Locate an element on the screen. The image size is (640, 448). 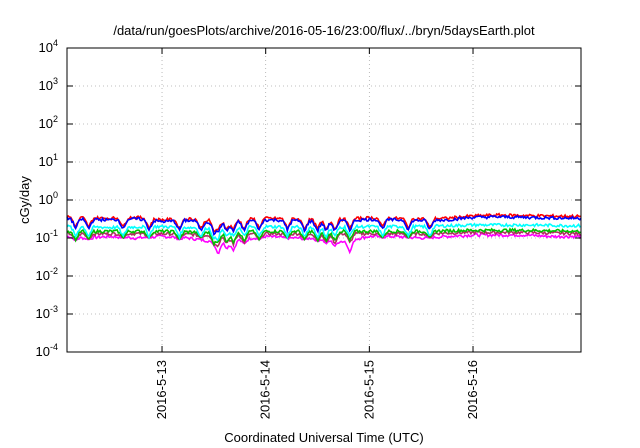
y-tick-exponent: 3 is located at coordinates (55, 81).